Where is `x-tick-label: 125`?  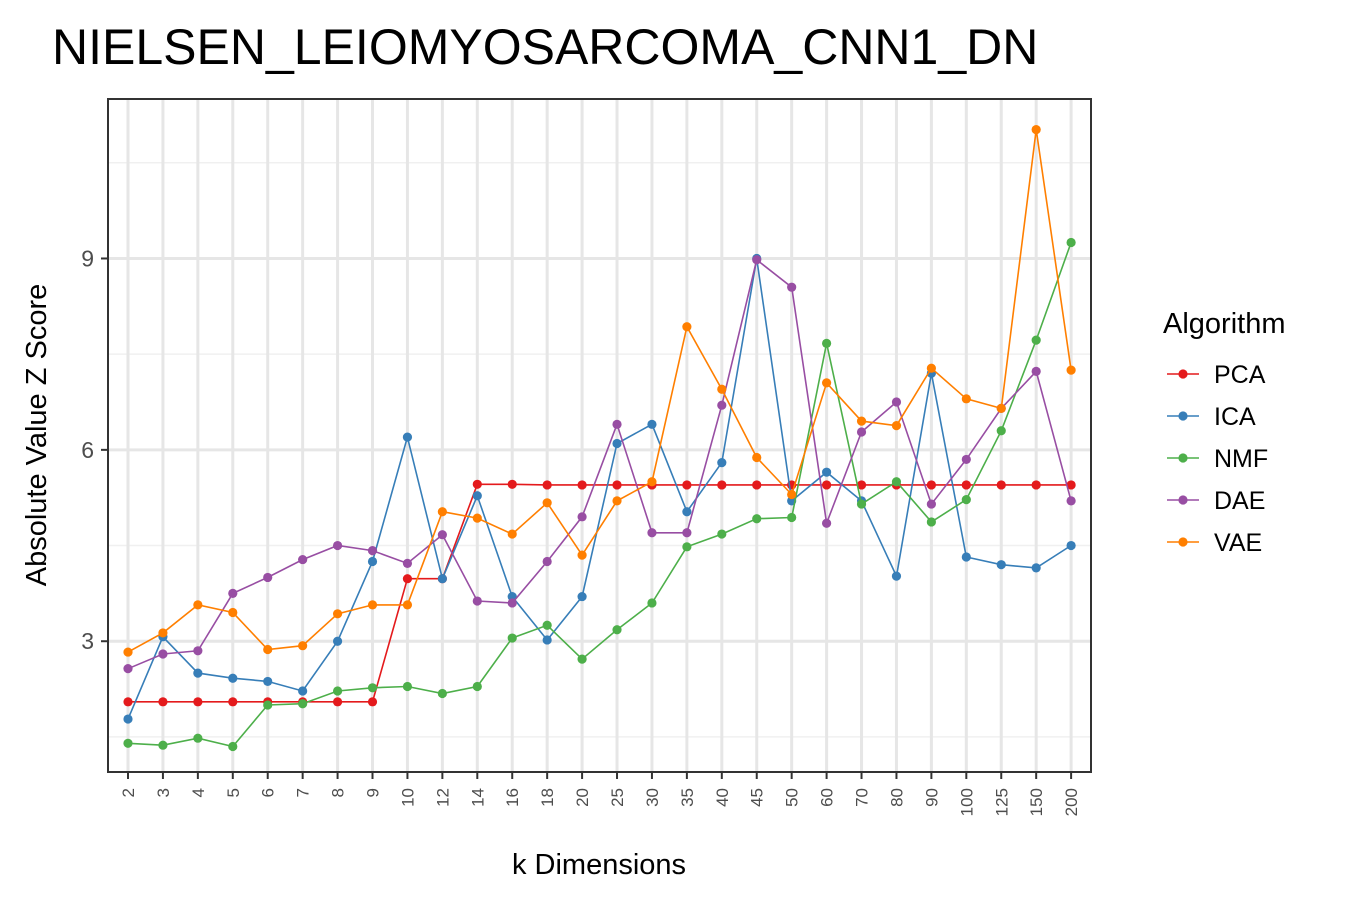
x-tick-label: 125 is located at coordinates (1001, 802).